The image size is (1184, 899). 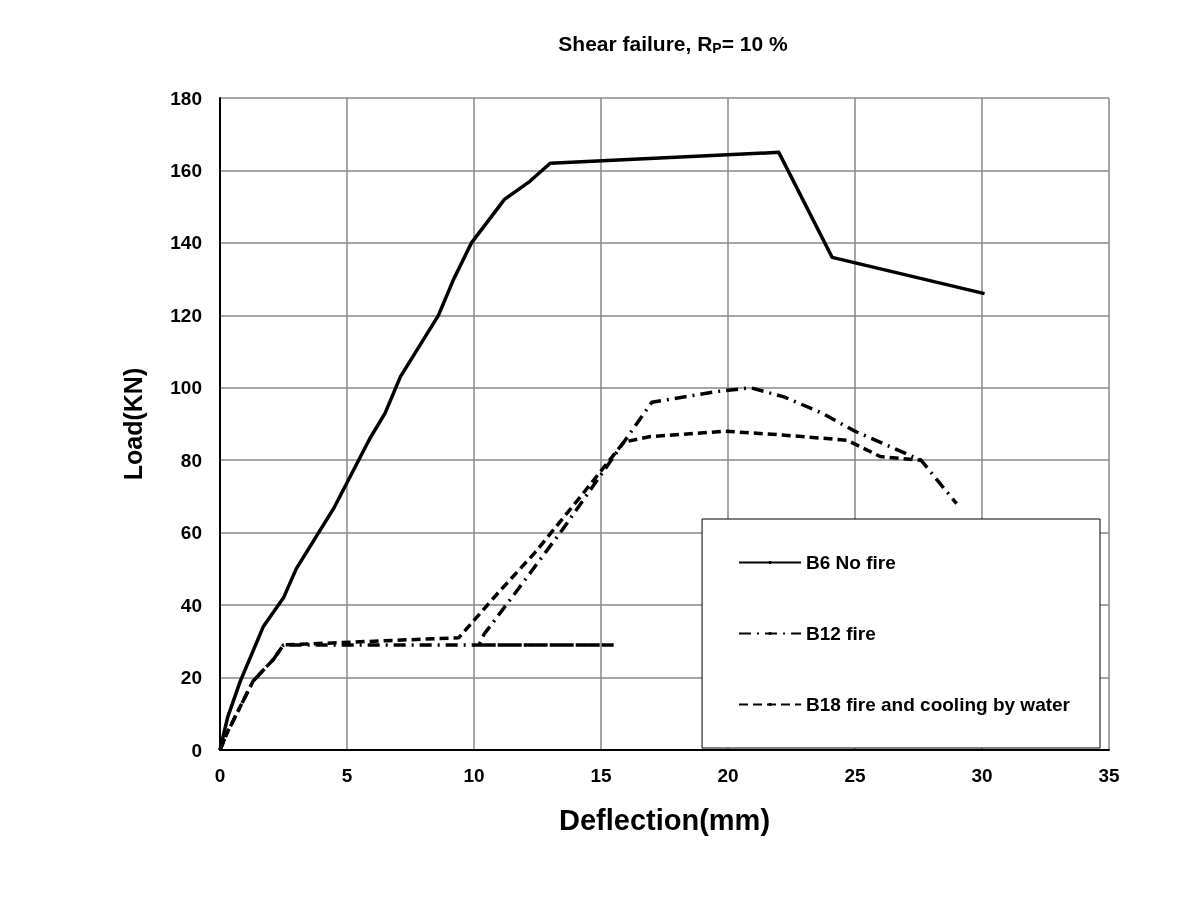 What do you see at coordinates (982, 775) in the screenshot?
I see `x-tick-label: 30` at bounding box center [982, 775].